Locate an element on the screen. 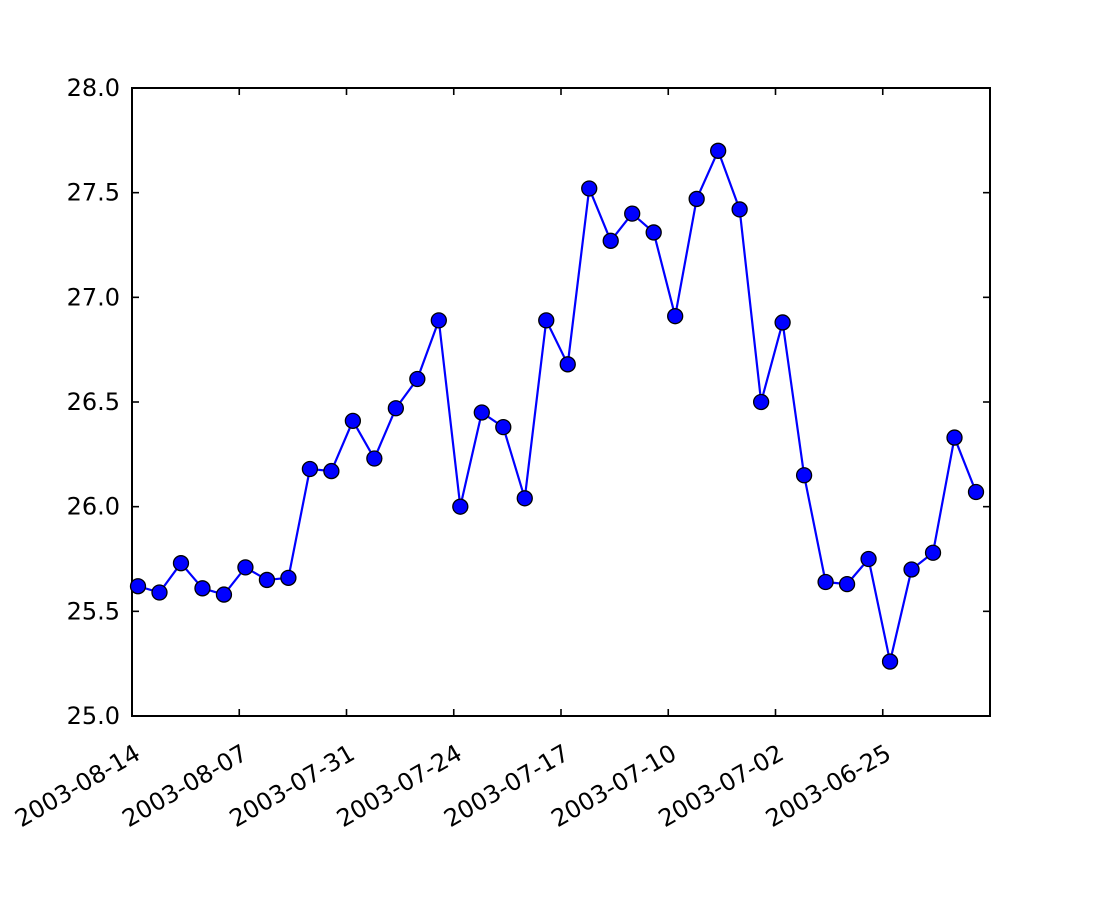 The width and height of the screenshot is (1100, 900). y-tick-label: 25.0 is located at coordinates (93, 716).